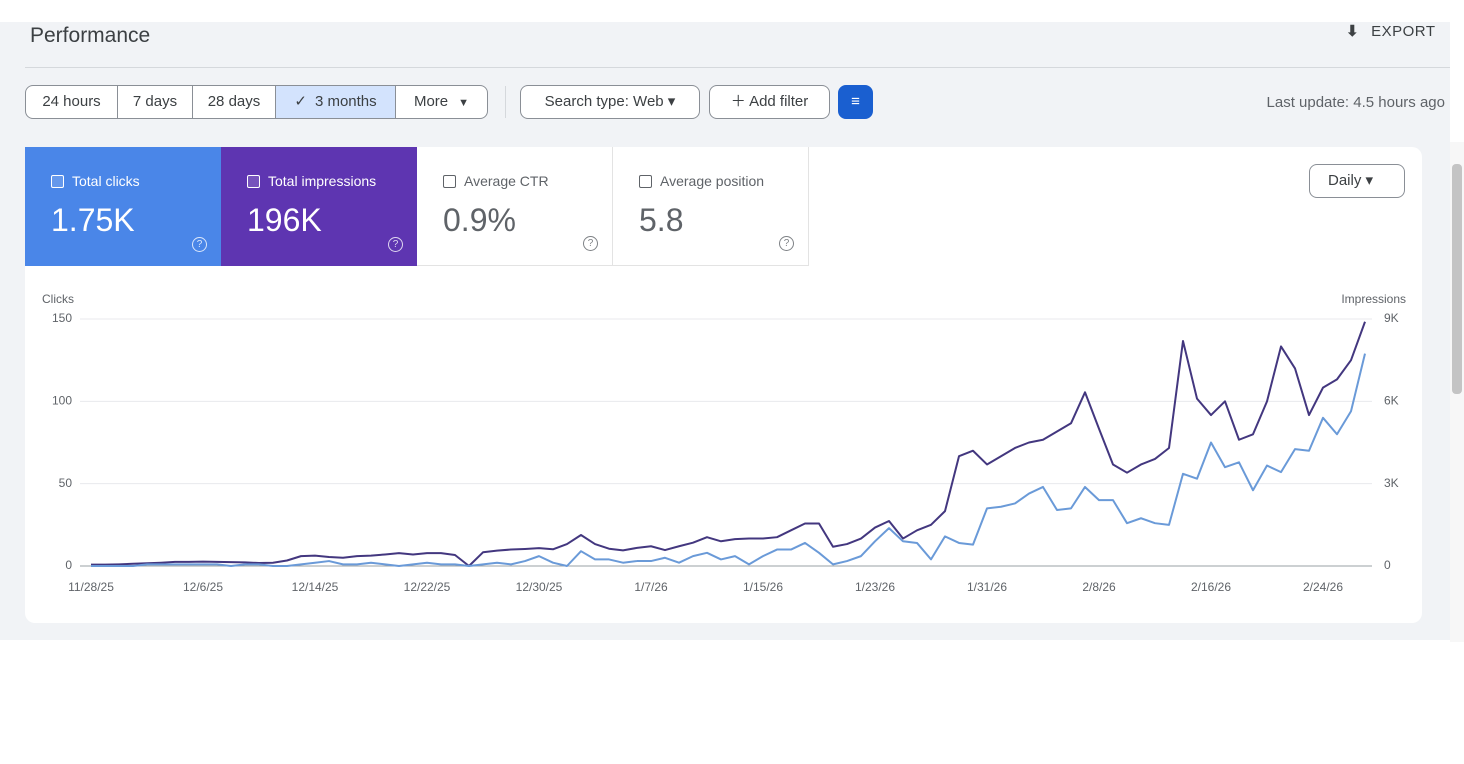 This screenshot has height=764, width=1464. What do you see at coordinates (90, 35) in the screenshot?
I see `page-title: Performance` at bounding box center [90, 35].